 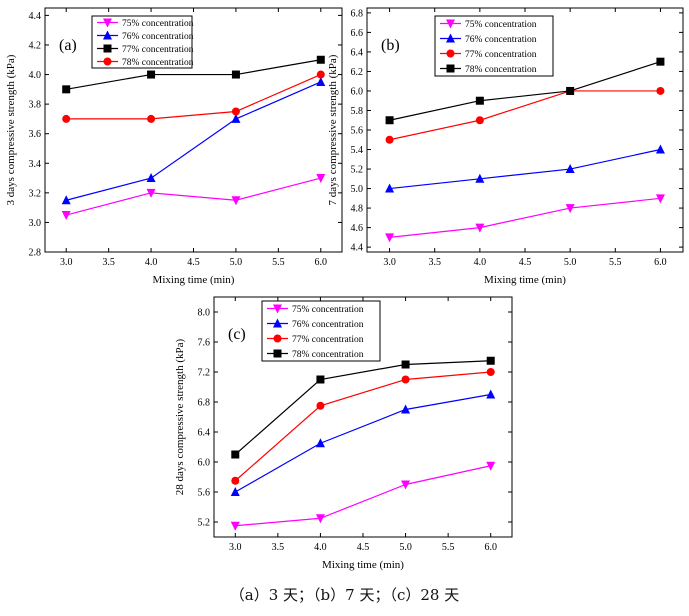 I want to click on y-axis-label: 7 days compressive strength (kPa), so click(x=333, y=129).